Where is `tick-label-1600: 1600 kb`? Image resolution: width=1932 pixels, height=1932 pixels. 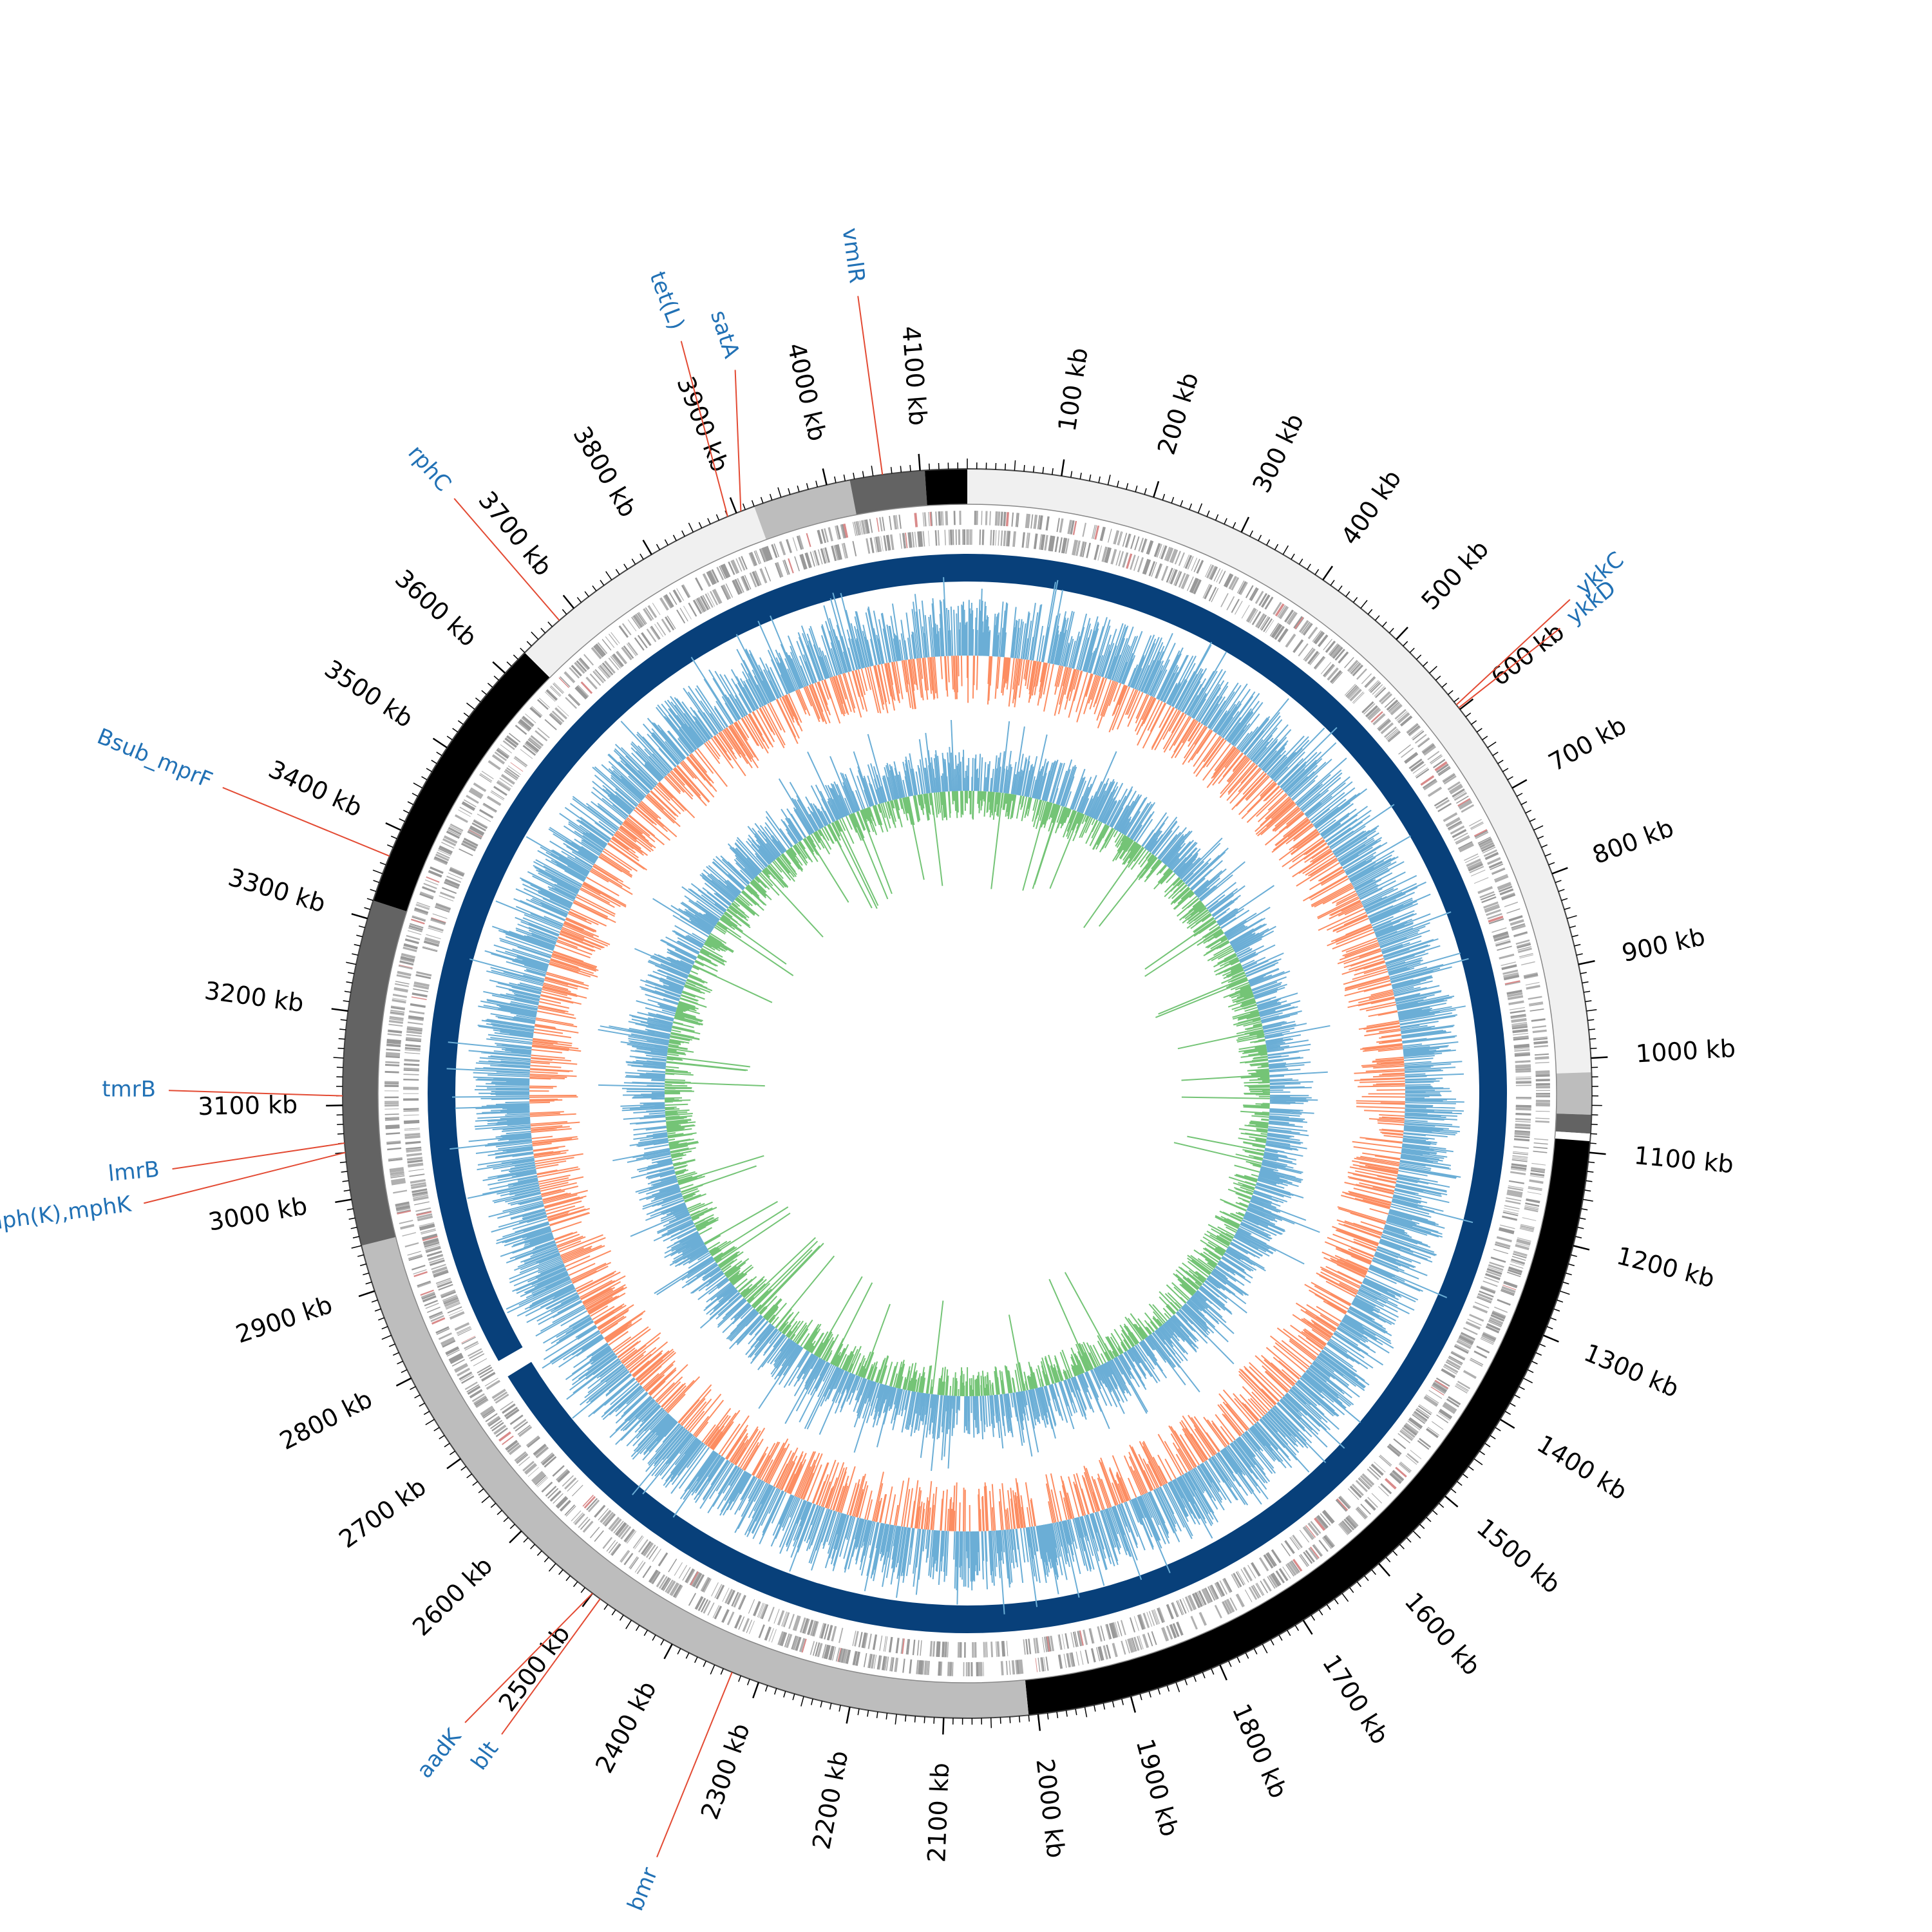 tick-label-1600: 1600 kb is located at coordinates (1442, 1634).